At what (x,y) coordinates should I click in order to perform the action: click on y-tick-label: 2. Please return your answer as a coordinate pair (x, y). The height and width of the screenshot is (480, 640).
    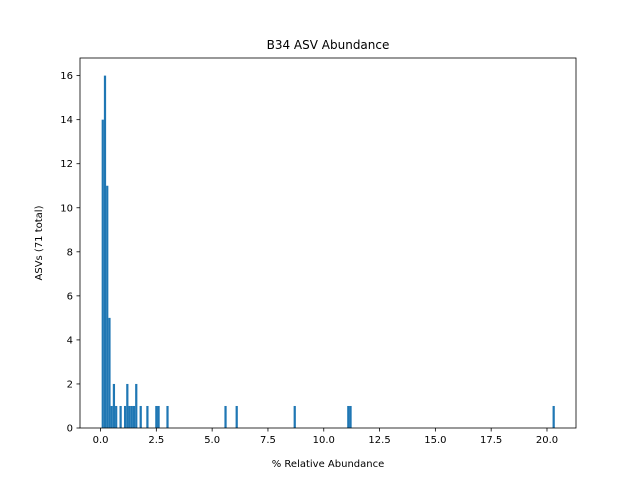
    Looking at the image, I should click on (70, 384).